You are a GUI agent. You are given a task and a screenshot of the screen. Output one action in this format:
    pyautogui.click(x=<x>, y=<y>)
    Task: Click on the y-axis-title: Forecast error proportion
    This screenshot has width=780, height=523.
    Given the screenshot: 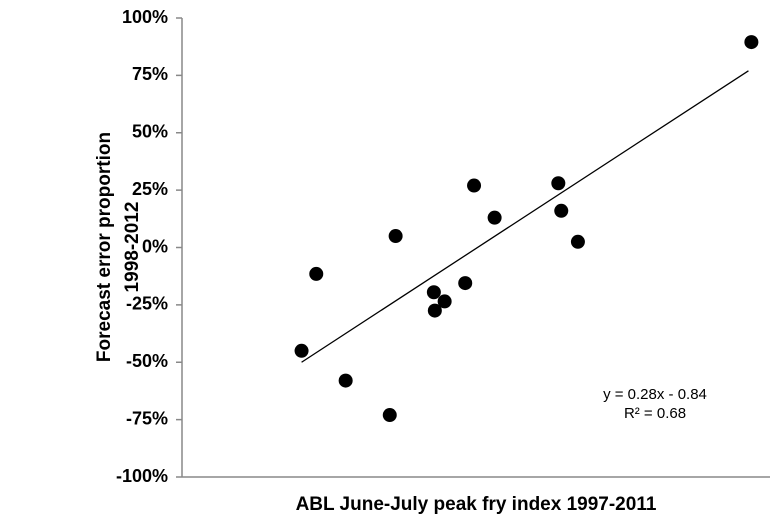 What is the action you would take?
    pyautogui.click(x=104, y=247)
    